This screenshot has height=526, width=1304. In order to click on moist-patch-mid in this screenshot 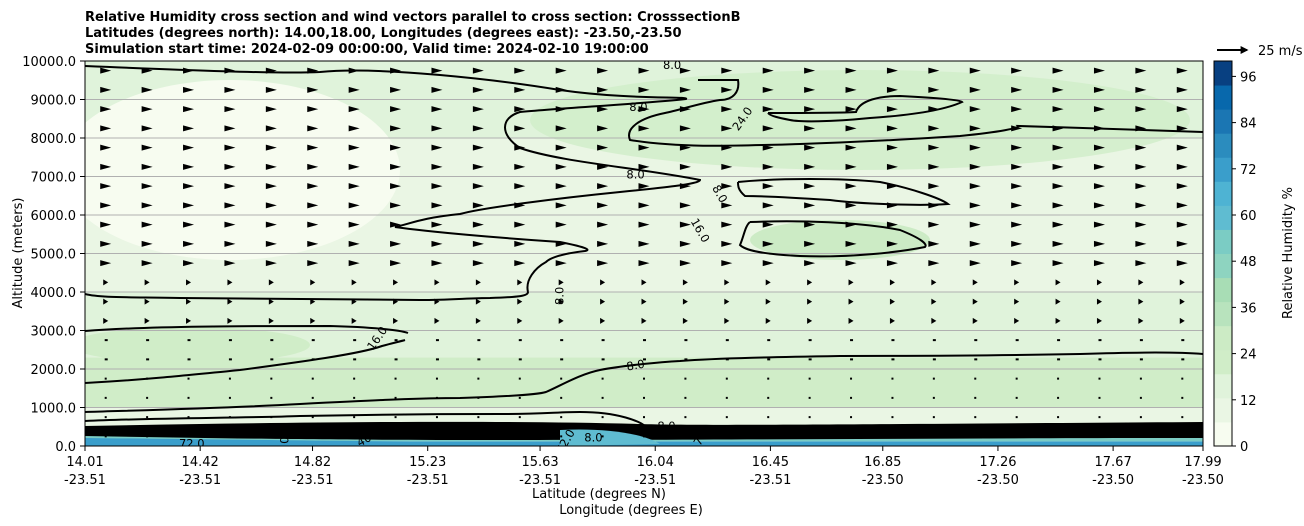, I will do `click(840, 240)`.